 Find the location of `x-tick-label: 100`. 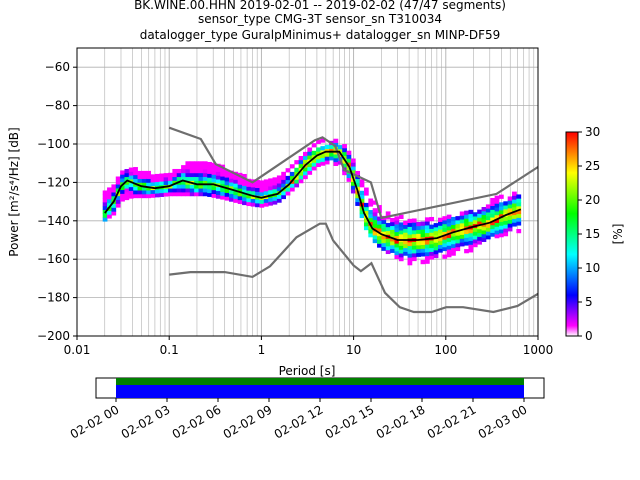

x-tick-label: 100 is located at coordinates (445, 350).